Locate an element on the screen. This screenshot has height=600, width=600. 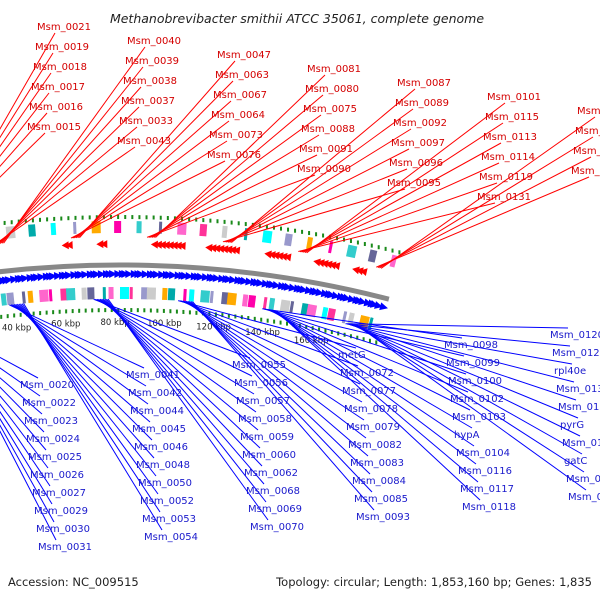
gene-label: Msm_0030 is located at coordinates (63, 529).